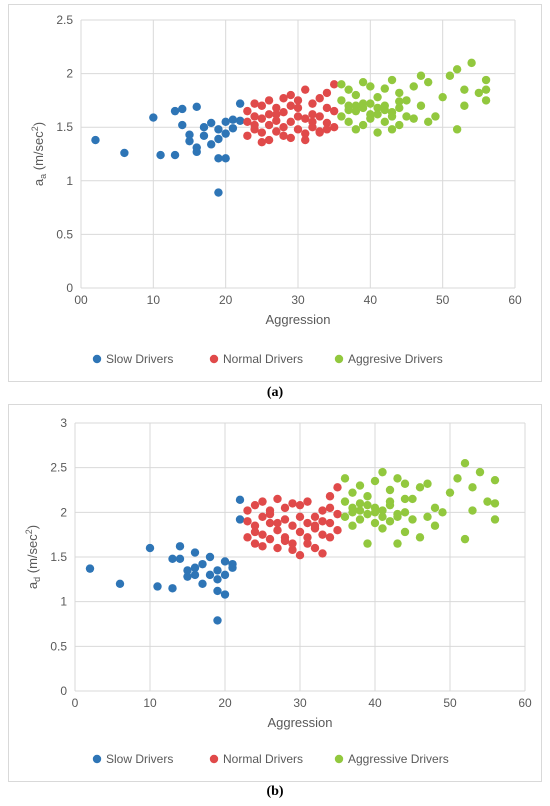 This screenshot has width=550, height=806. What do you see at coordinates (69, 74) in the screenshot?
I see `y-tick-label: 2` at bounding box center [69, 74].